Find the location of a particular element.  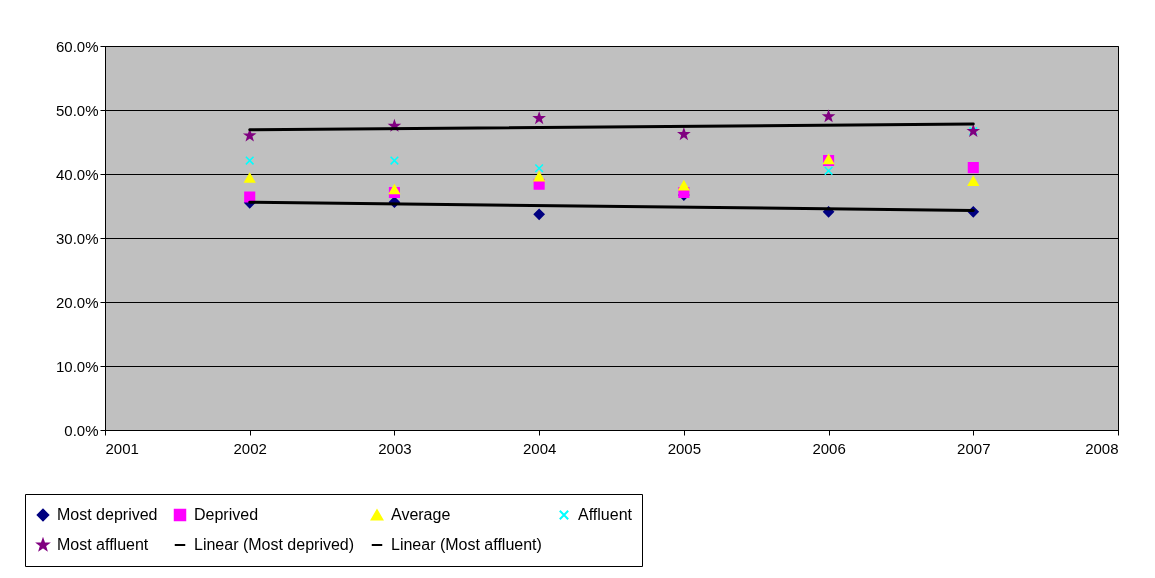

y-tick-label: 60.0% is located at coordinates (77, 46).